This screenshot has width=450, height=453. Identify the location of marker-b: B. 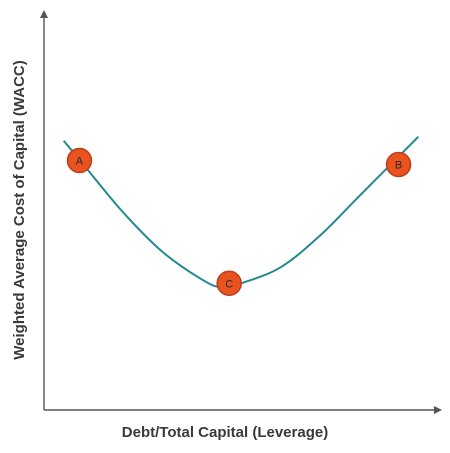
(398, 164).